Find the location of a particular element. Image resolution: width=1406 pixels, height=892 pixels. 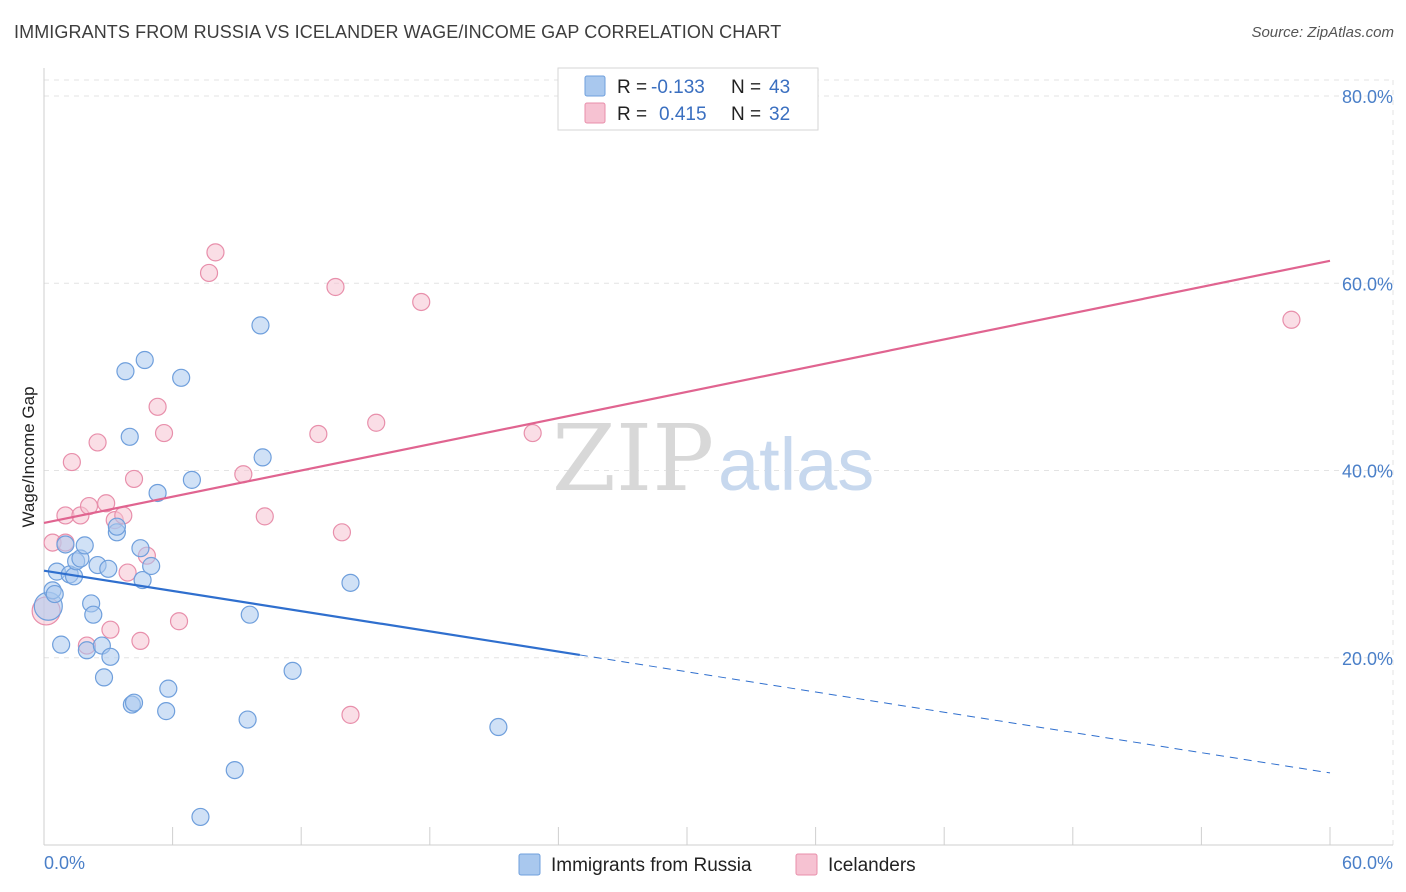

legend-swatch-icelanders is located at coordinates (595, 113).